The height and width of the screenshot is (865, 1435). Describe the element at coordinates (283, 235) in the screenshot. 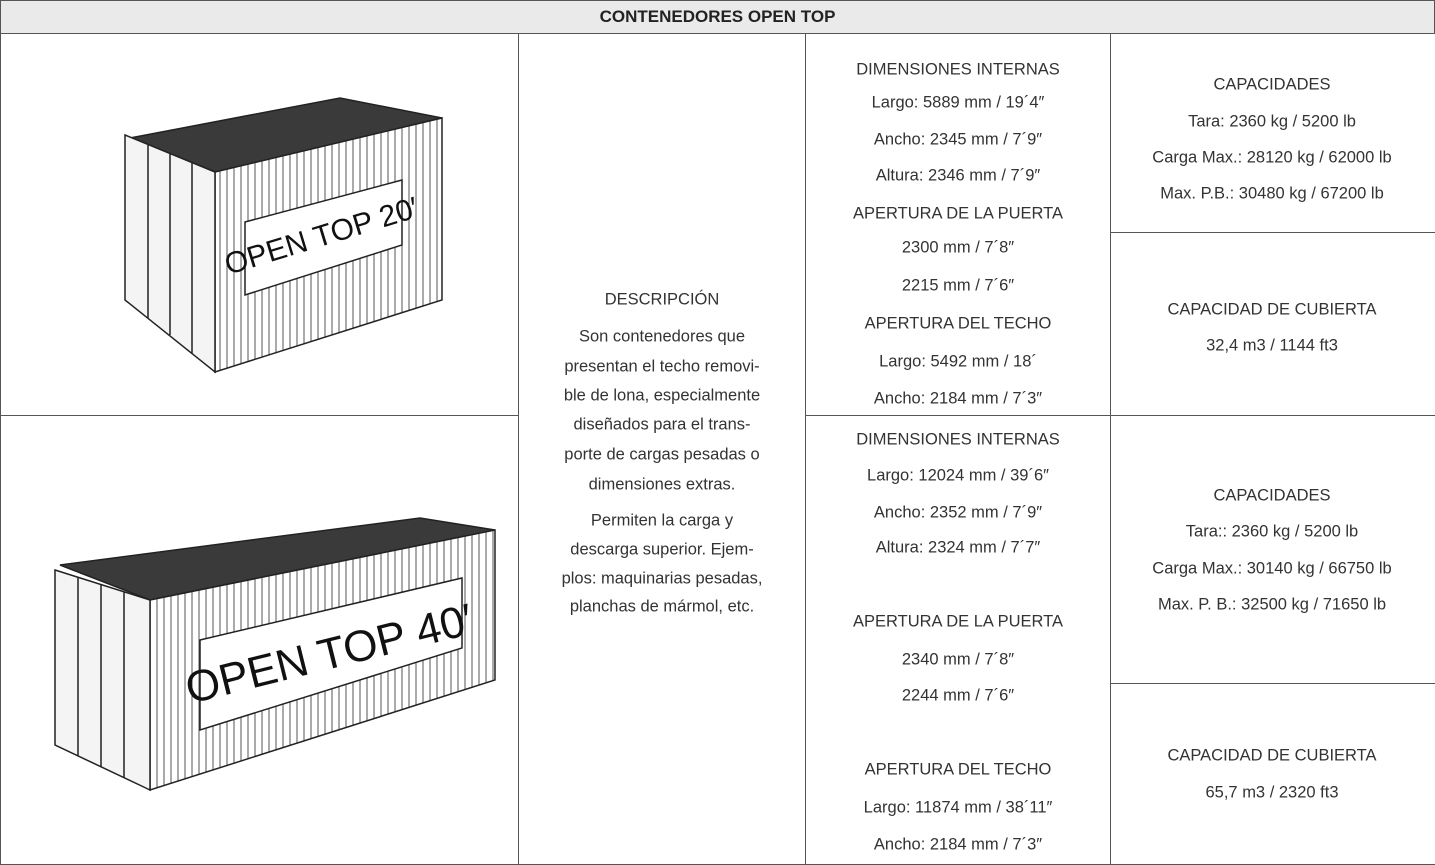

I see `container-20: OPEN TOP 20′` at that location.